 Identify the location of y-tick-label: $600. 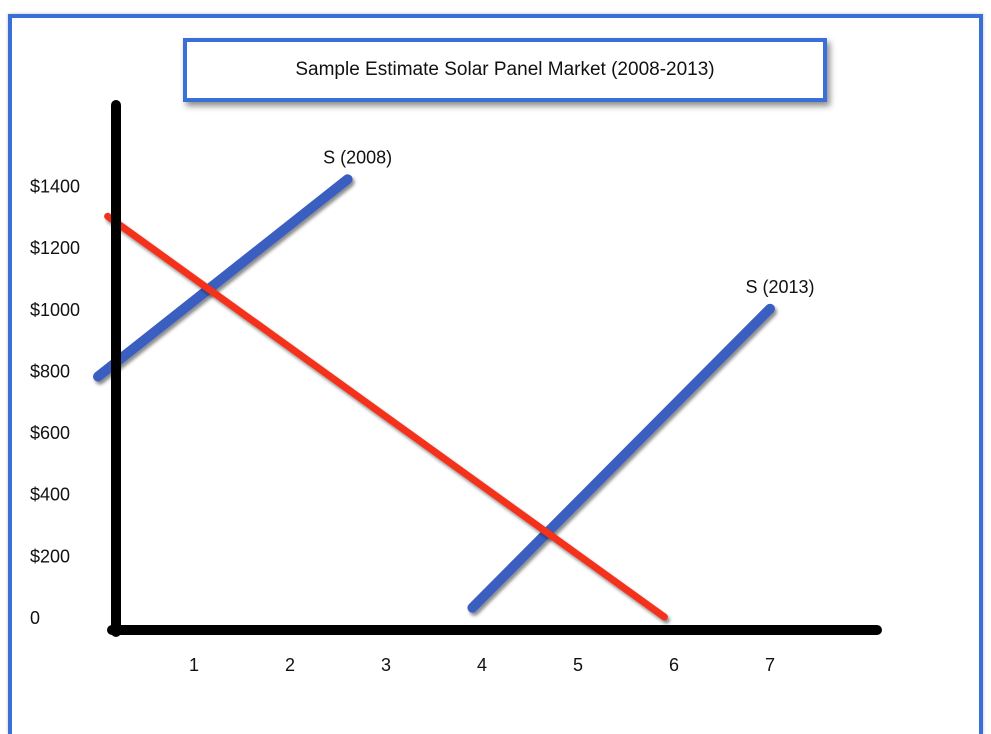
(50, 433).